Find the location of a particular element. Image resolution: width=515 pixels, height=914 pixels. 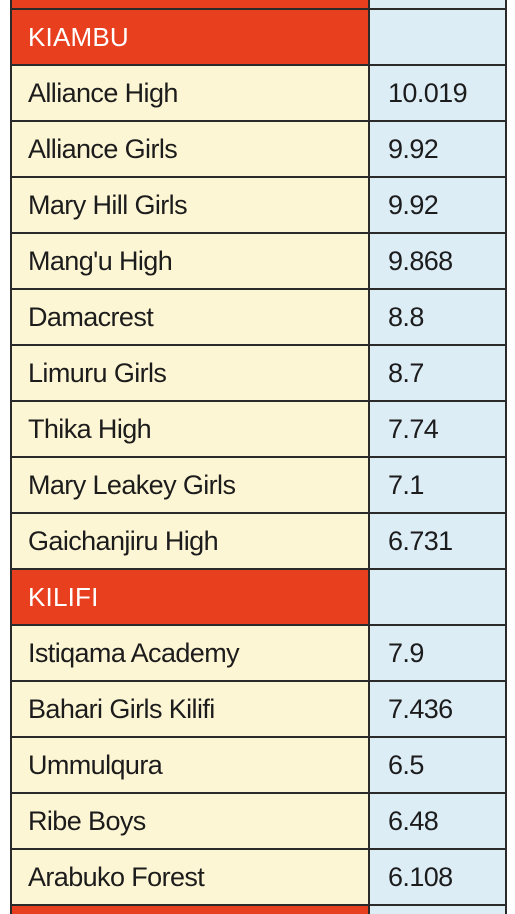

county-header-row: KIAMBU is located at coordinates (258, 38).